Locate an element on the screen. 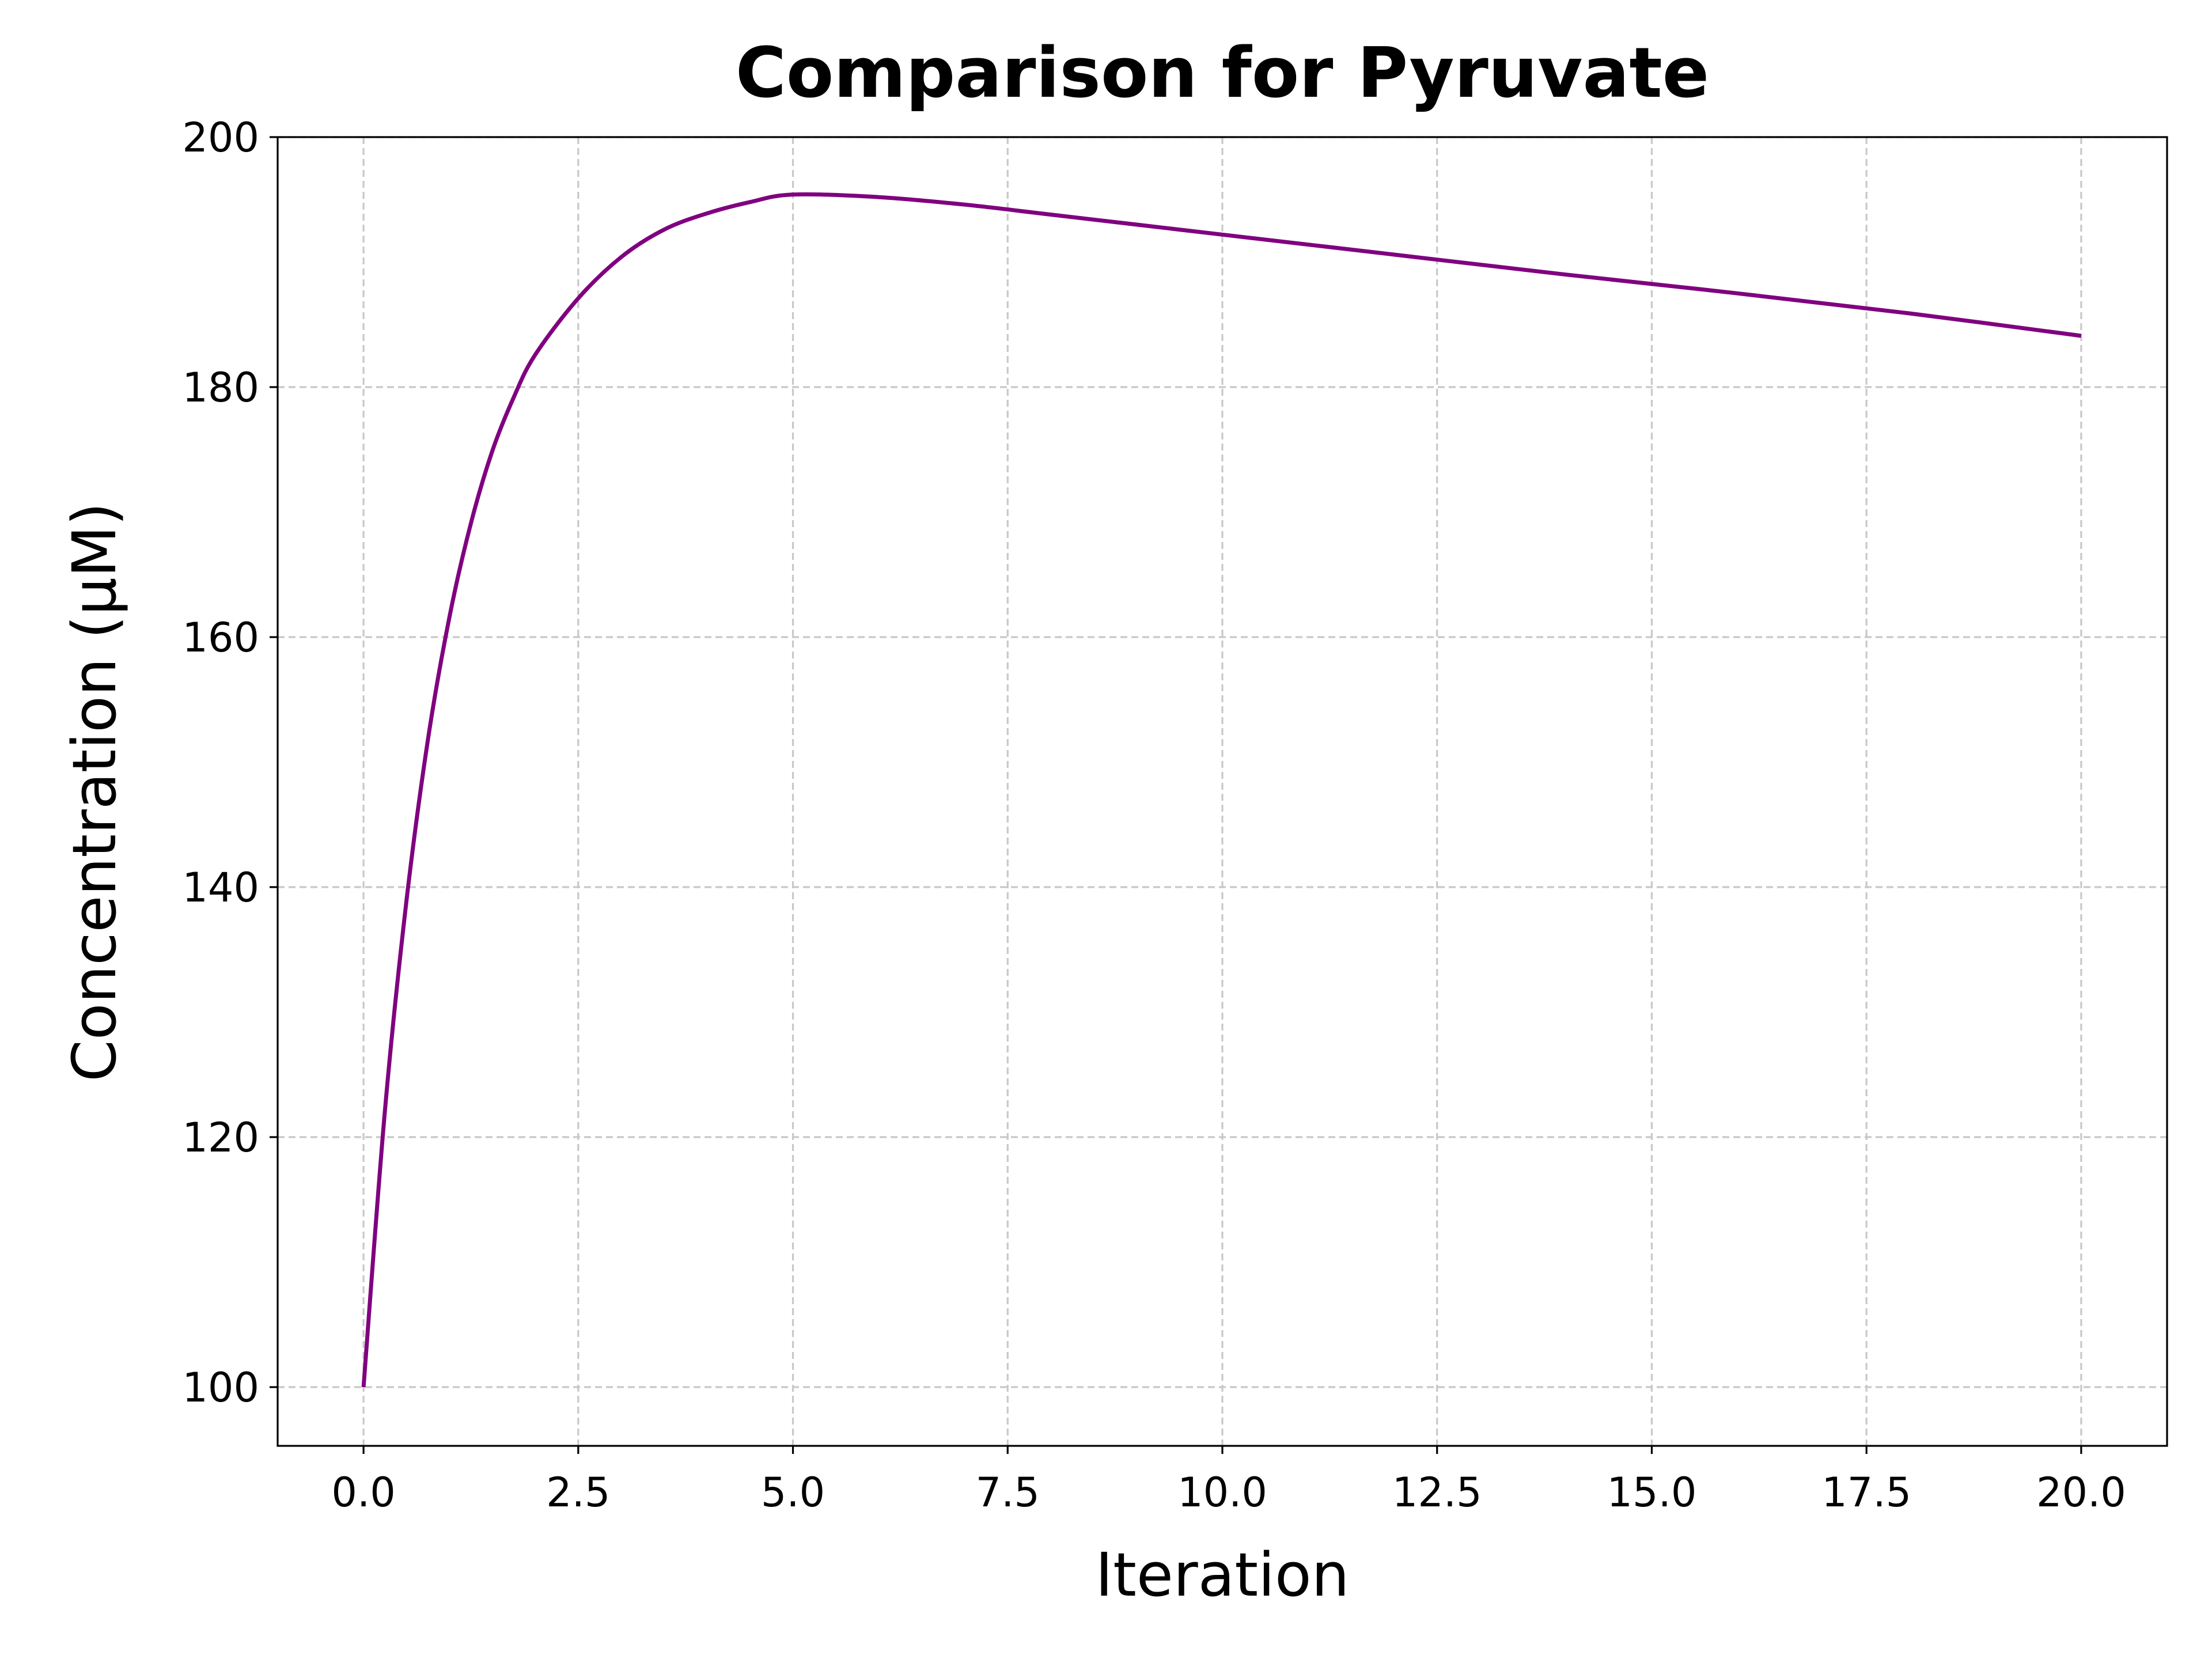 Image resolution: width=2212 pixels, height=1659 pixels. chart-title: Comparison for Pyruvate is located at coordinates (1222, 73).